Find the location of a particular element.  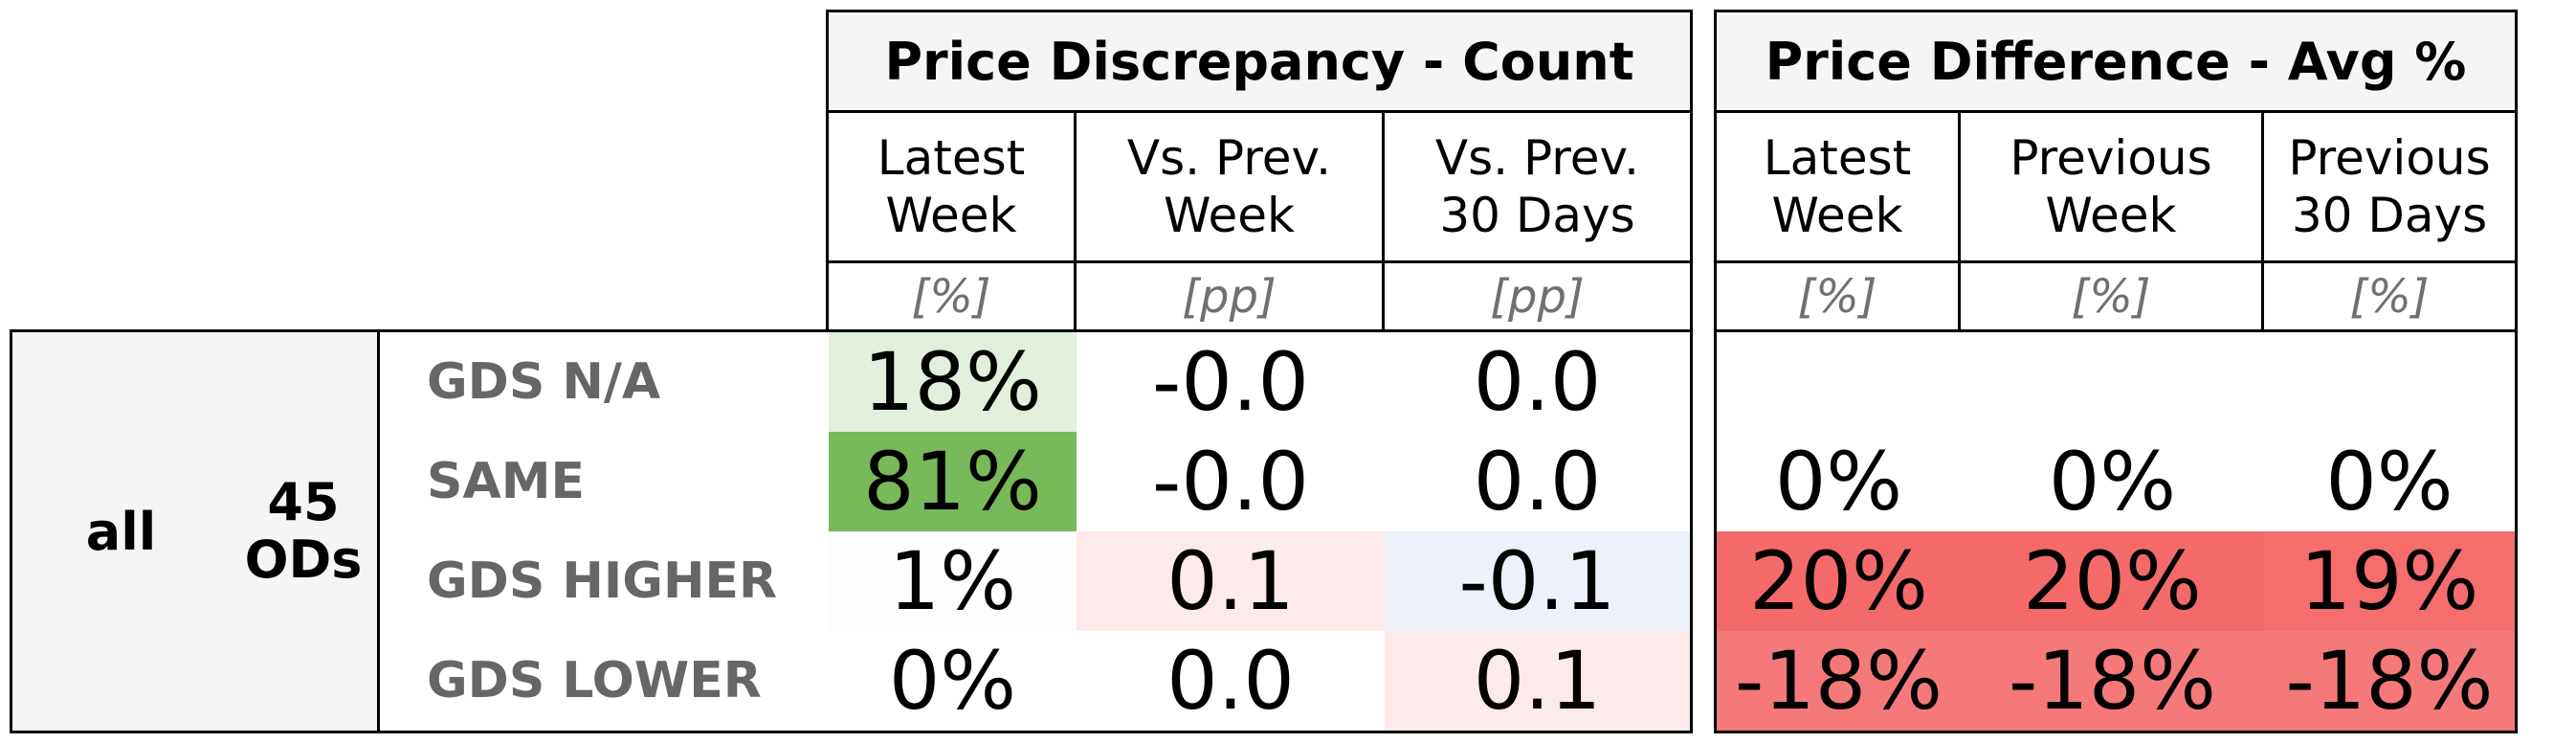

count-col-header-vs-prev-30-days: Vs. Prev. 30 Days is located at coordinates (1537, 186).